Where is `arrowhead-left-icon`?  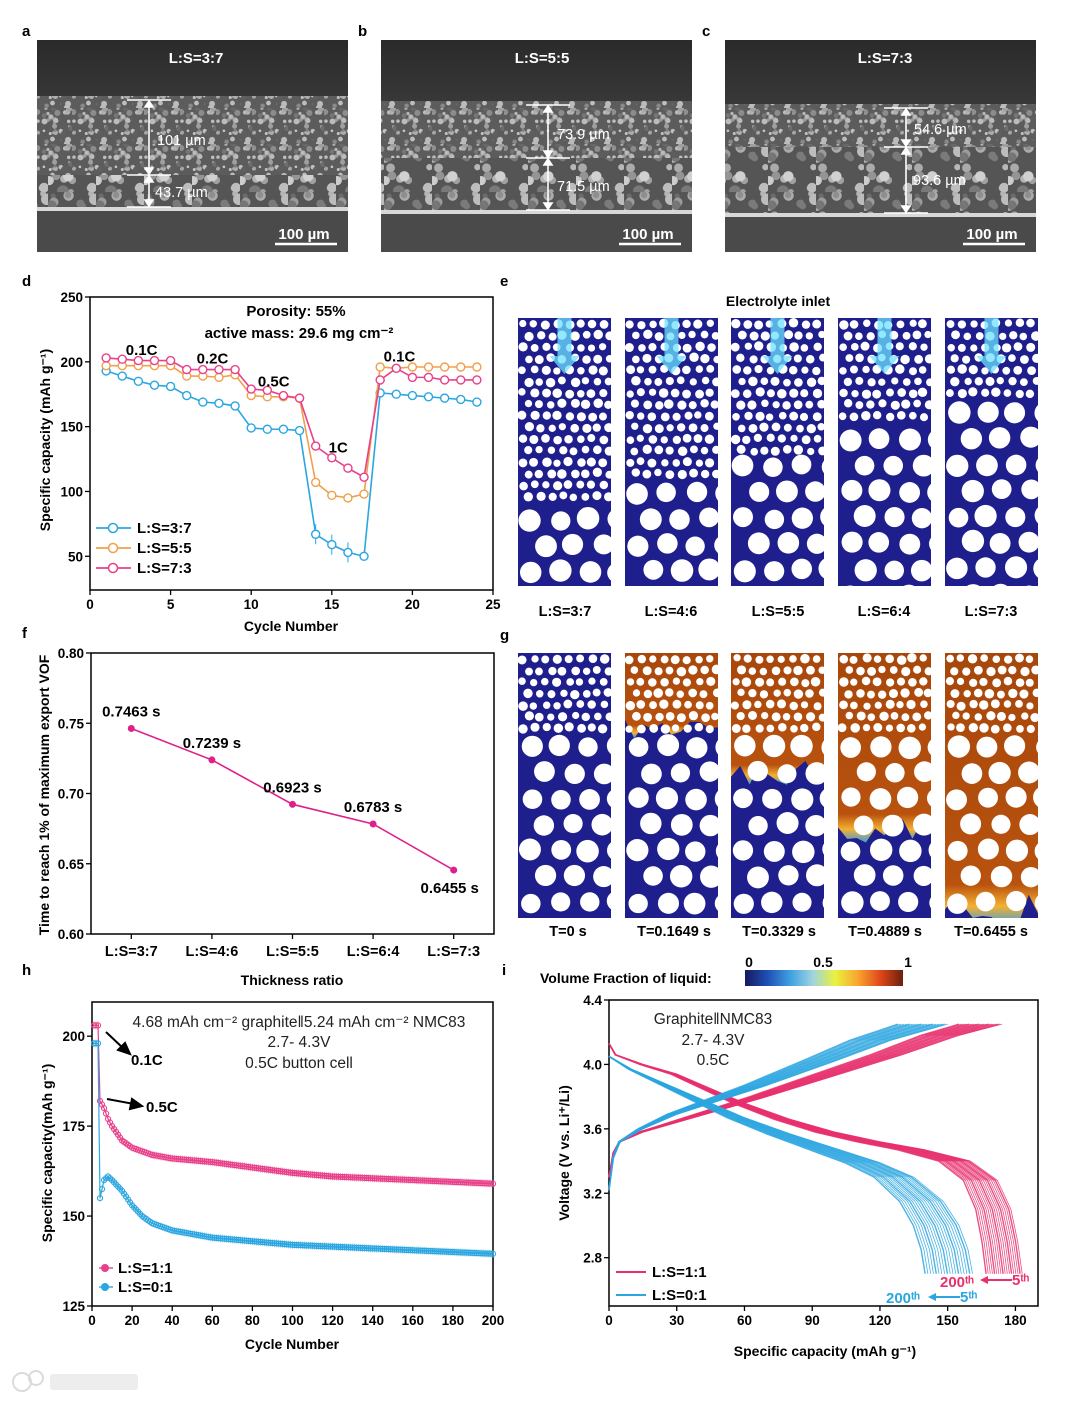
arrowhead-left-icon is located at coordinates (932, 1297).